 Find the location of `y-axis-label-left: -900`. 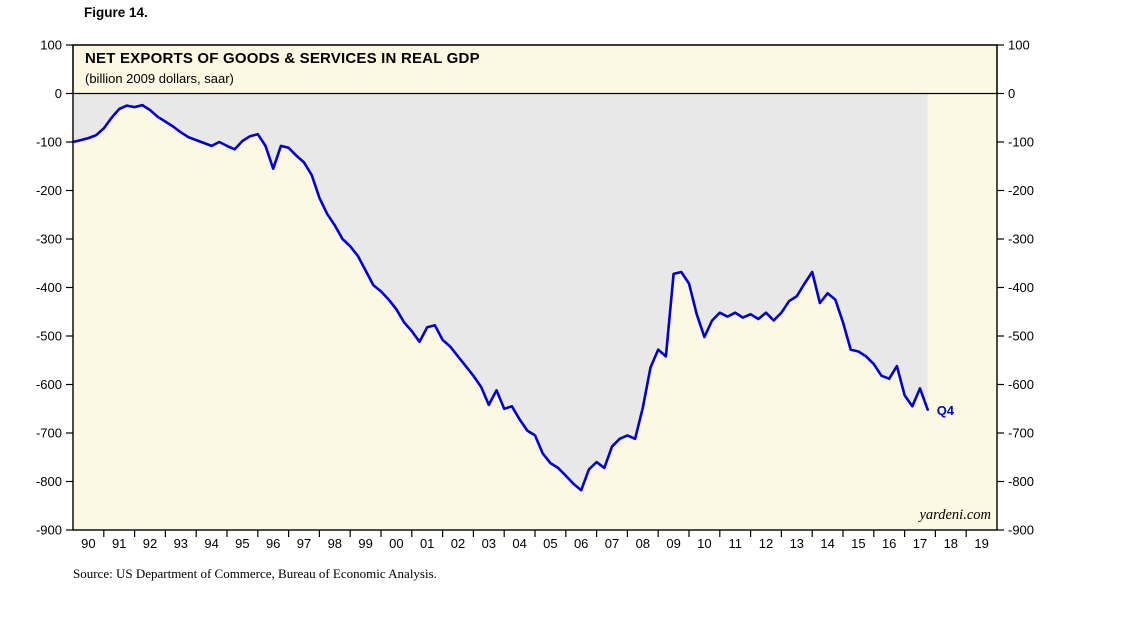

y-axis-label-left: -900 is located at coordinates (49, 530).